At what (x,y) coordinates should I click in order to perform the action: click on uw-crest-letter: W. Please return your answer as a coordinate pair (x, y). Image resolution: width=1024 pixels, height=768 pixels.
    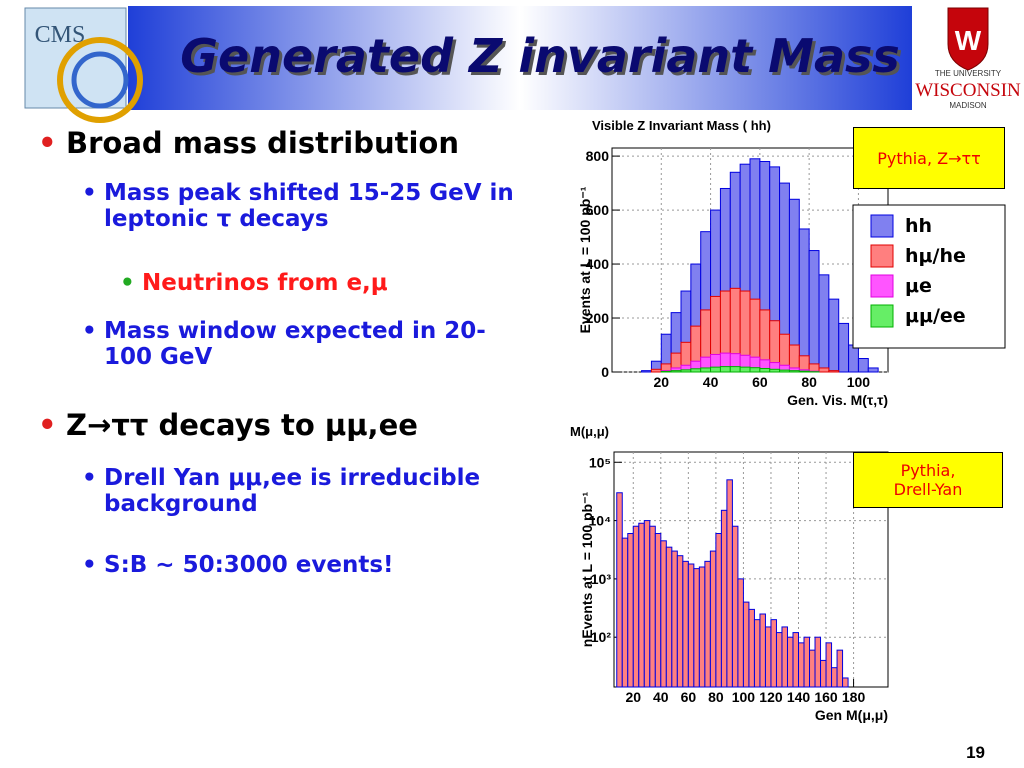
    Looking at the image, I should click on (968, 40).